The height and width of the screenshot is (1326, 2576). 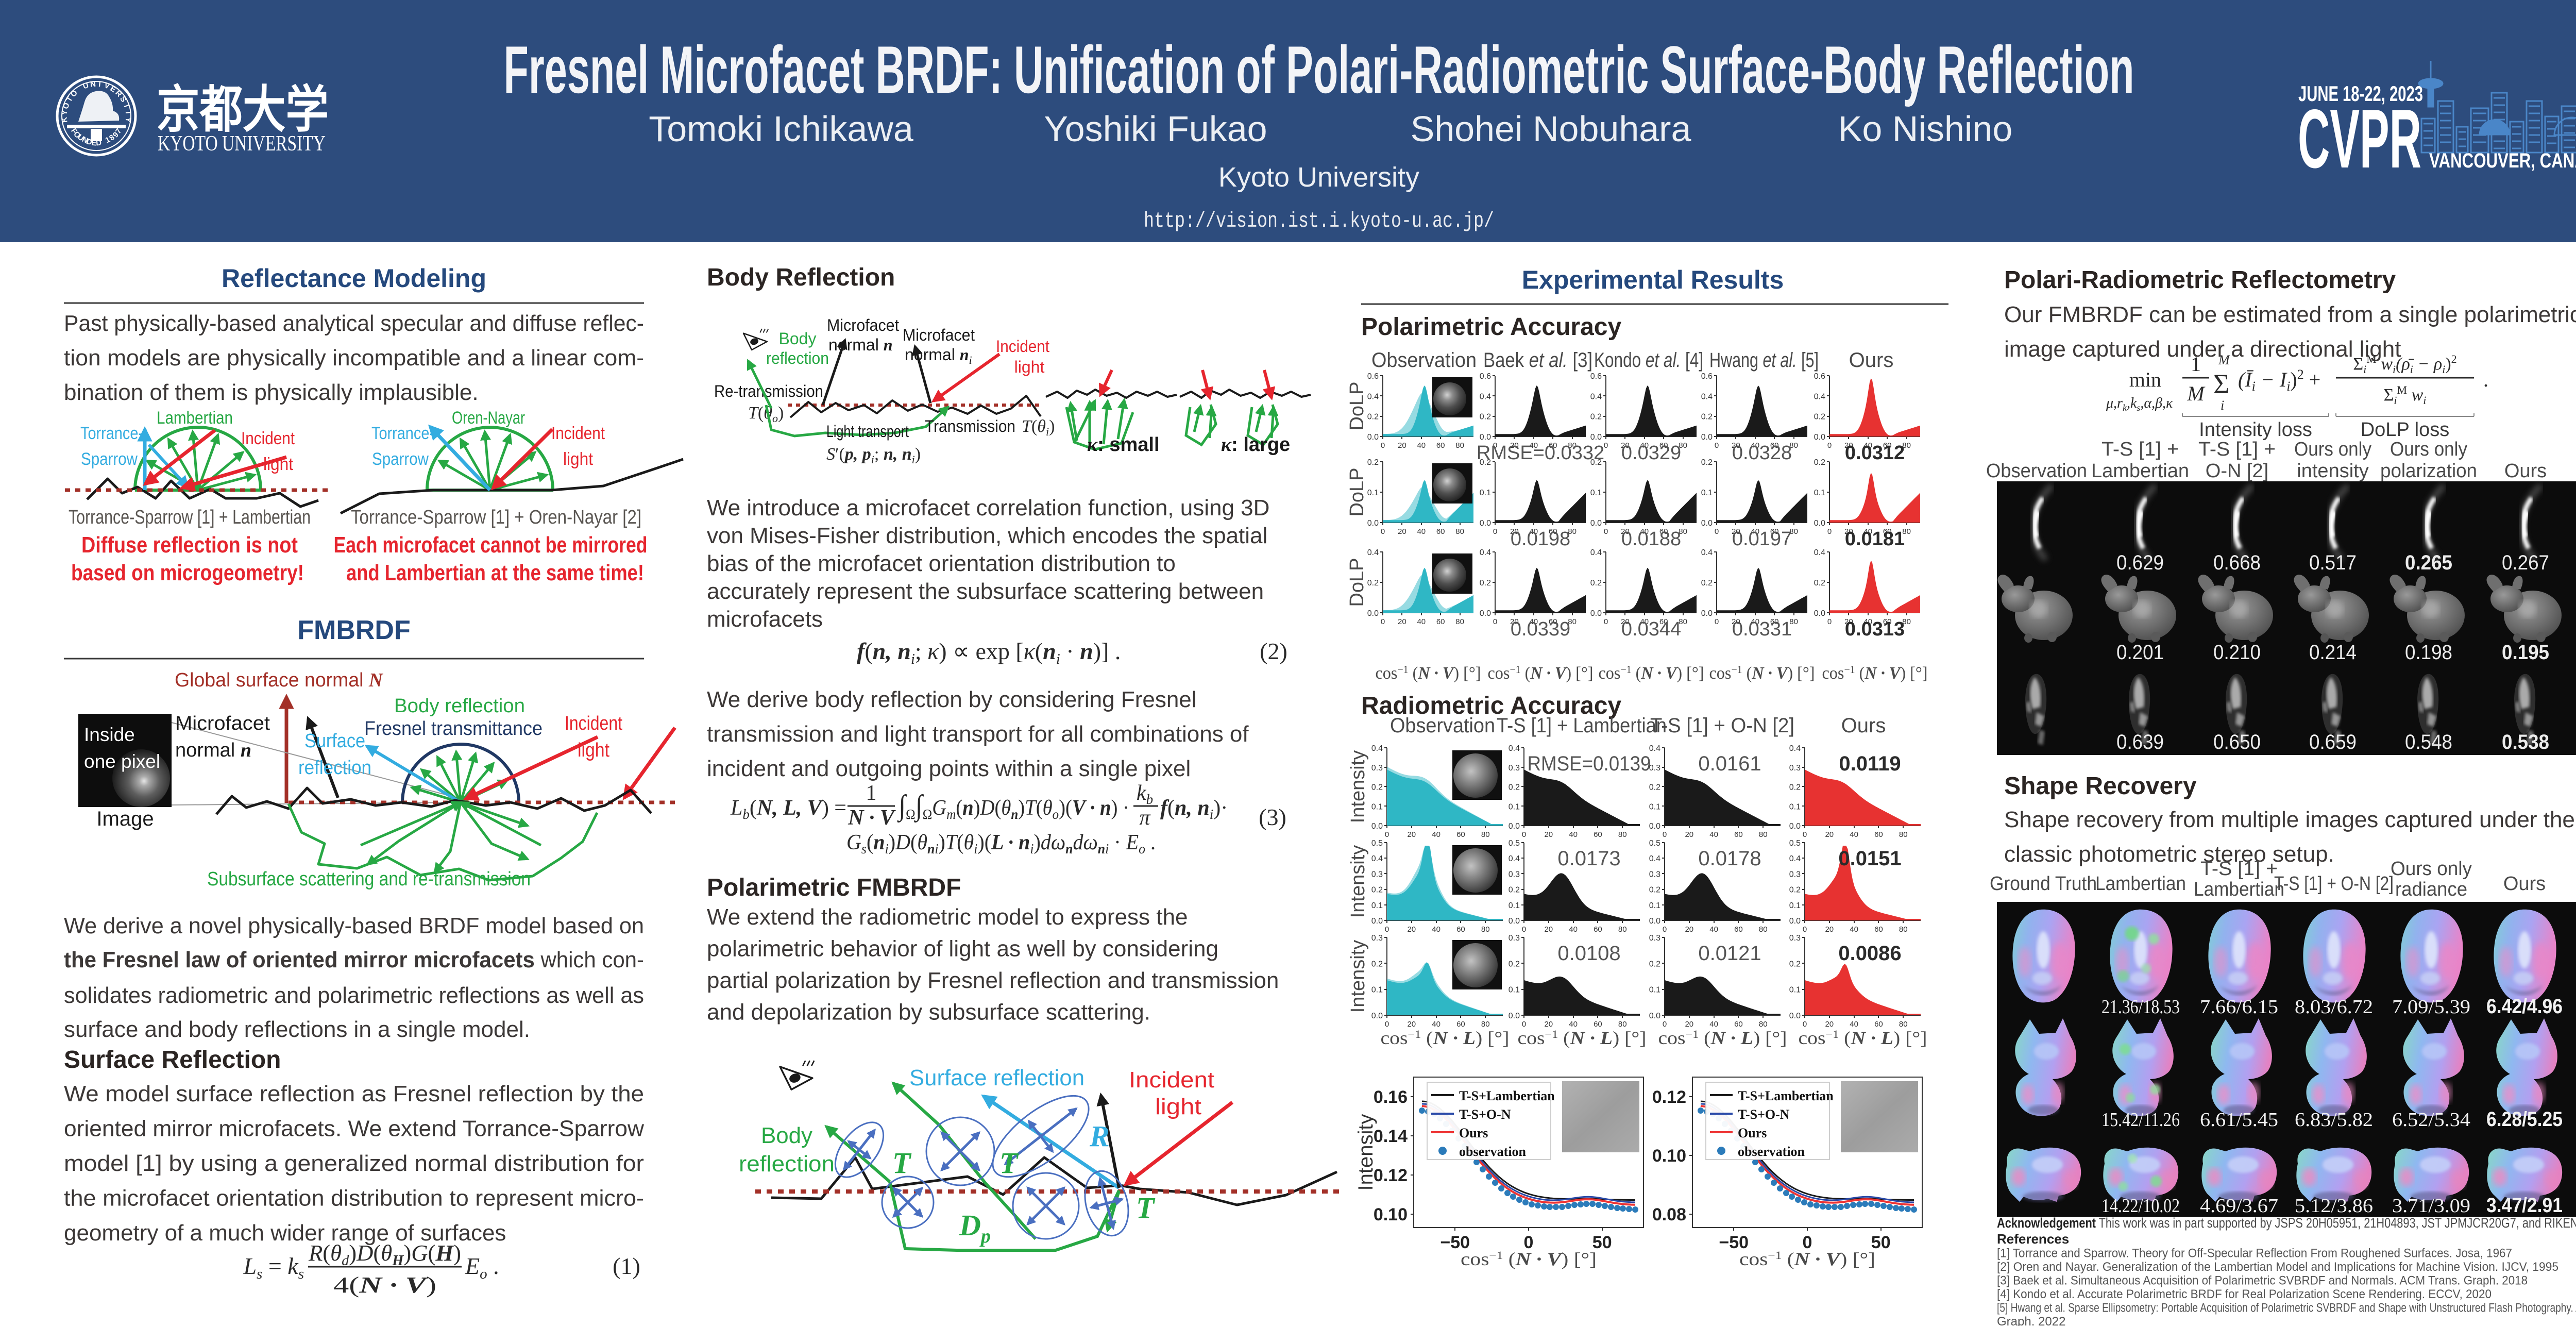 What do you see at coordinates (2140, 652) in the screenshot?
I see `svg-text: 0.201` at bounding box center [2140, 652].